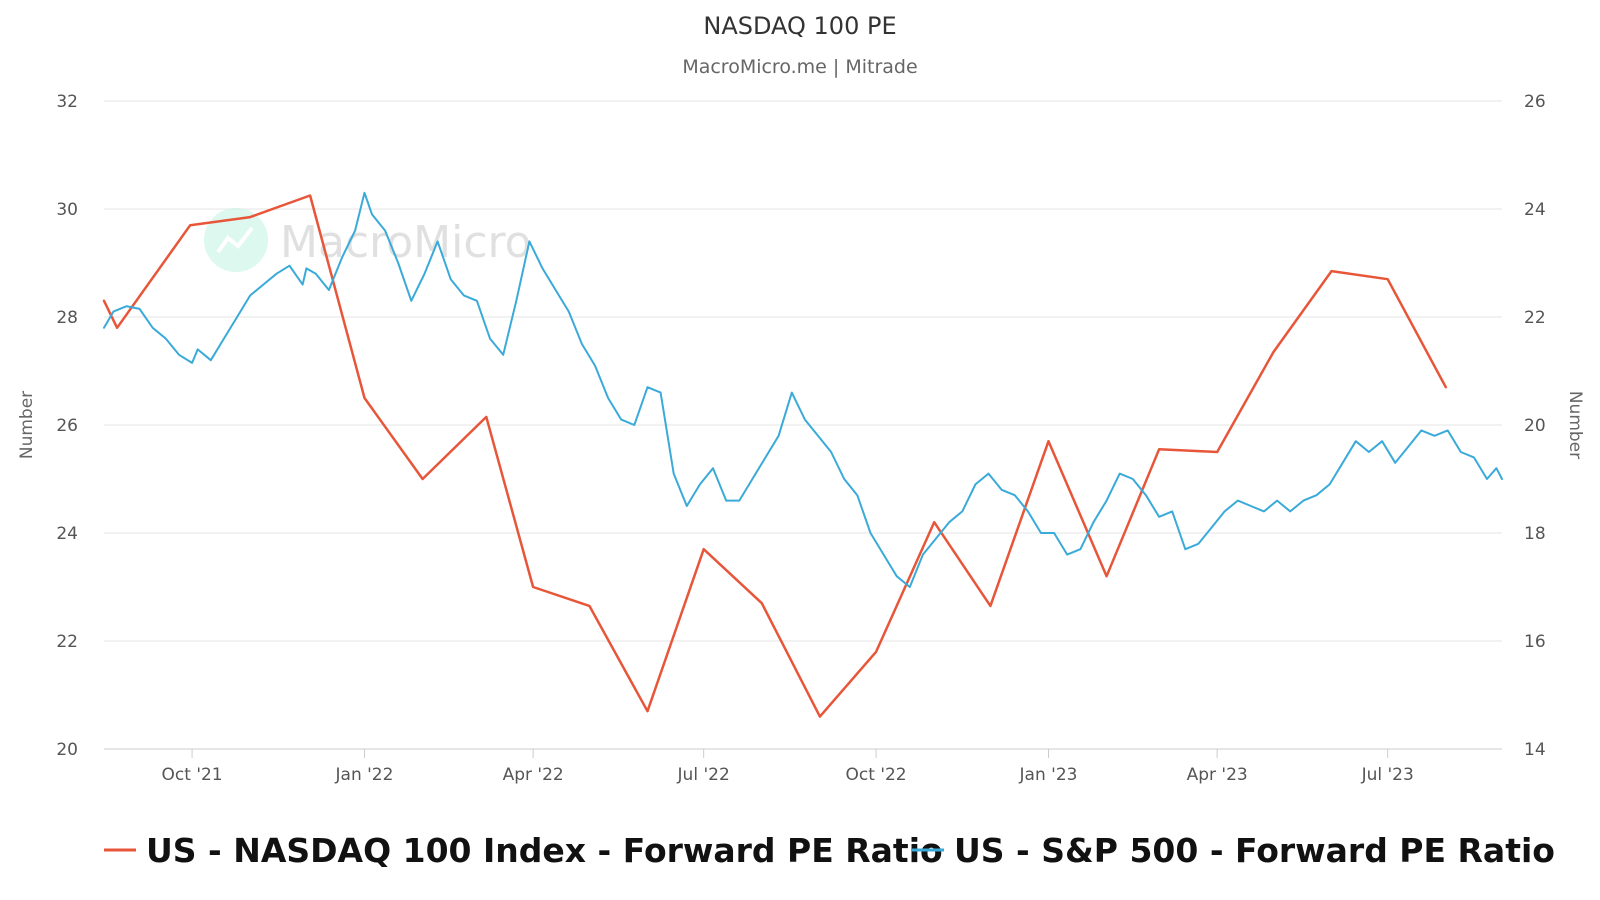  What do you see at coordinates (368, 240) in the screenshot?
I see `watermark: MacroMicro` at bounding box center [368, 240].